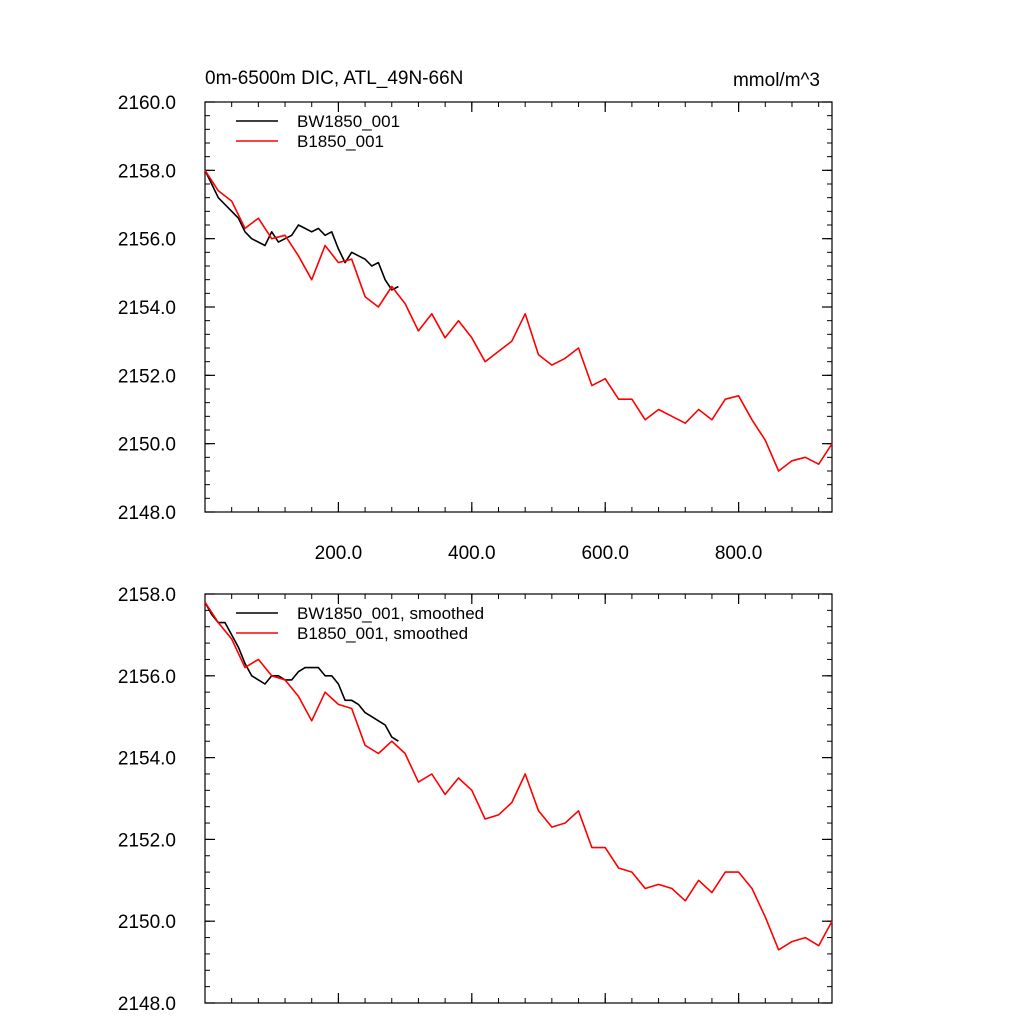  I want to click on bottom-legend-label-b1850: B1850_001, smoothed, so click(382, 633).